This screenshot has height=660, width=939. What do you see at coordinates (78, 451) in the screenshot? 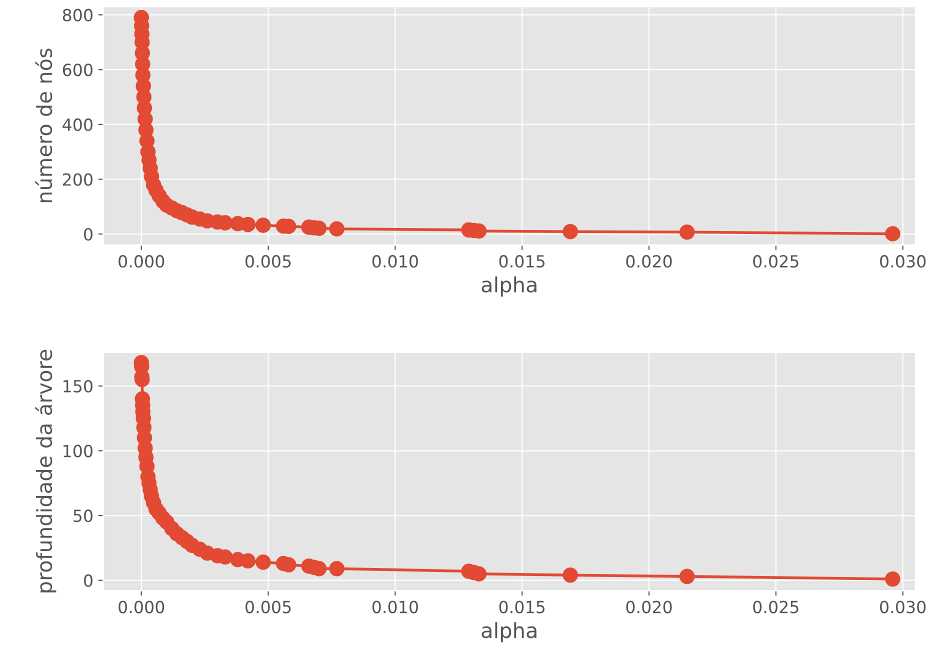
I see `y-tick-label: 100` at bounding box center [78, 451].